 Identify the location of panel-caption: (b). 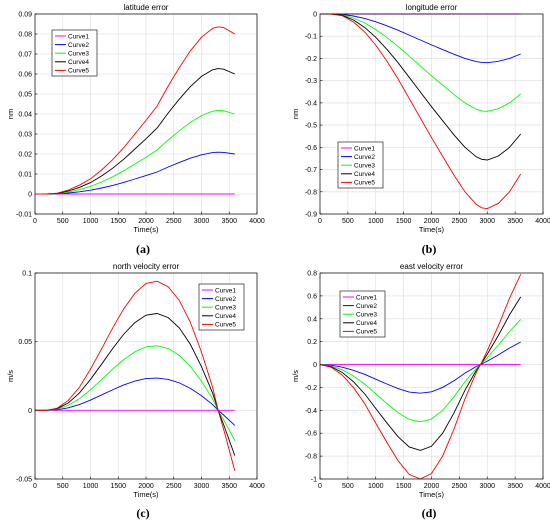
(429, 249).